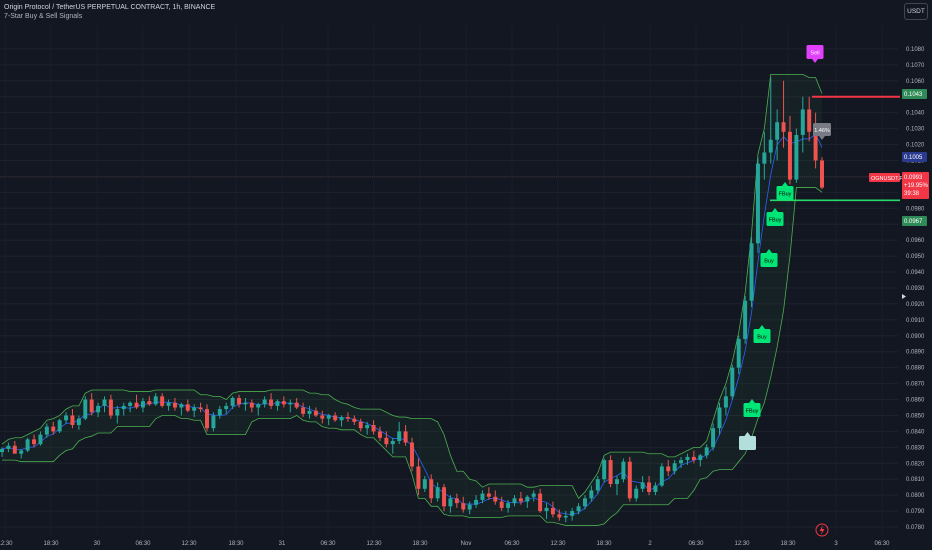  Describe the element at coordinates (822, 530) in the screenshot. I see `lightning-icon` at that location.